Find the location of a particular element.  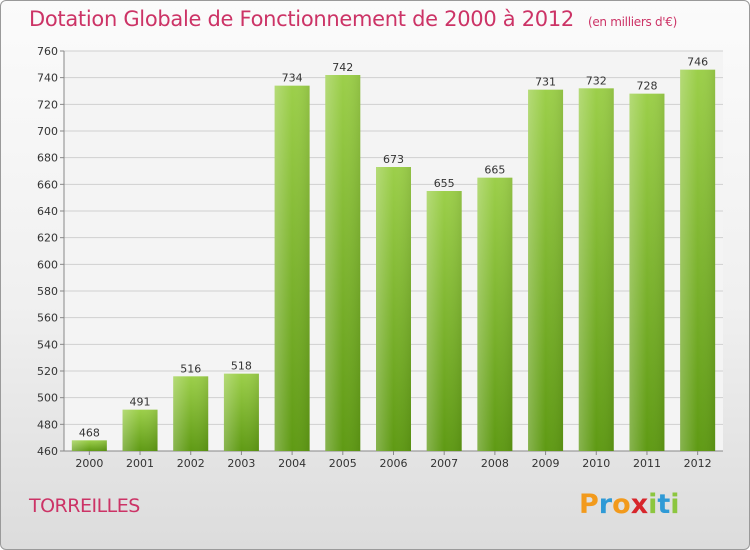

x-tick-label: 2005 is located at coordinates (343, 463).